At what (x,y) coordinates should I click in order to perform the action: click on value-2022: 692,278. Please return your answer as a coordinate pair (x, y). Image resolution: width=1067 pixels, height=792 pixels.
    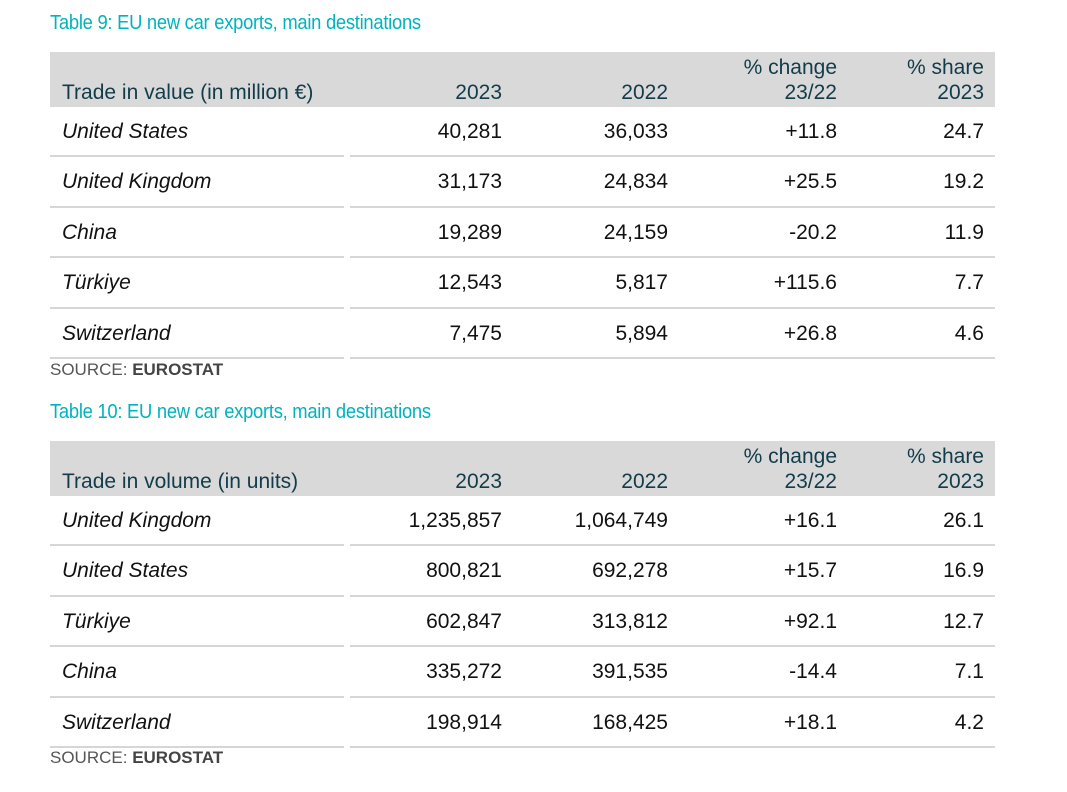
    Looking at the image, I should click on (630, 571).